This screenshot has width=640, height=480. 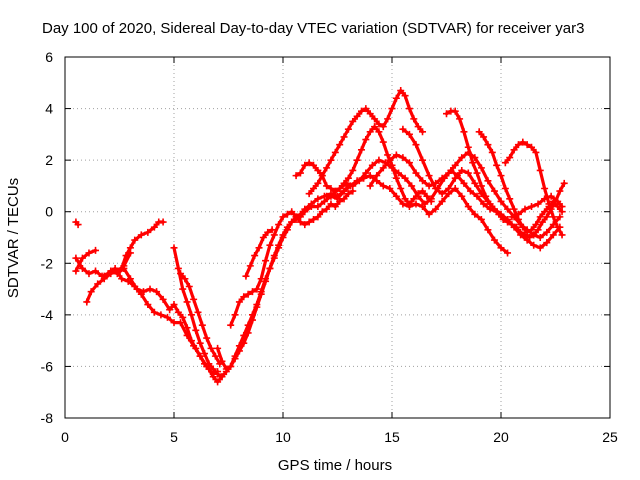 I want to click on x-tick-label: 20, so click(x=501, y=437).